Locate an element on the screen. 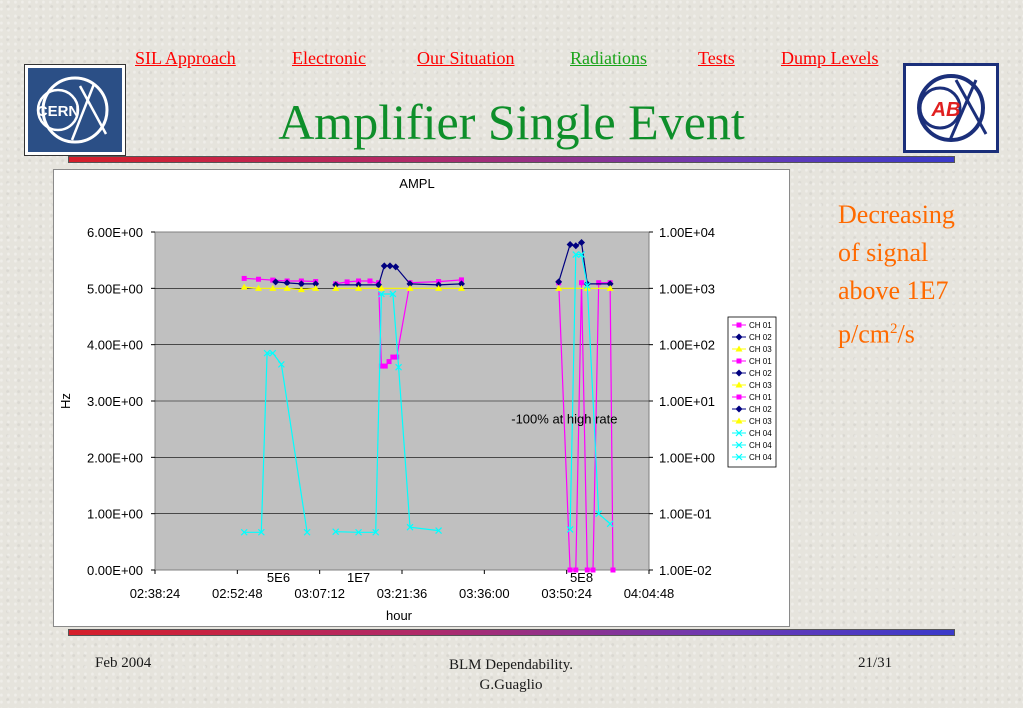 This screenshot has width=1023, height=708. y2-tick-label: 1.00E+00 is located at coordinates (687, 457).